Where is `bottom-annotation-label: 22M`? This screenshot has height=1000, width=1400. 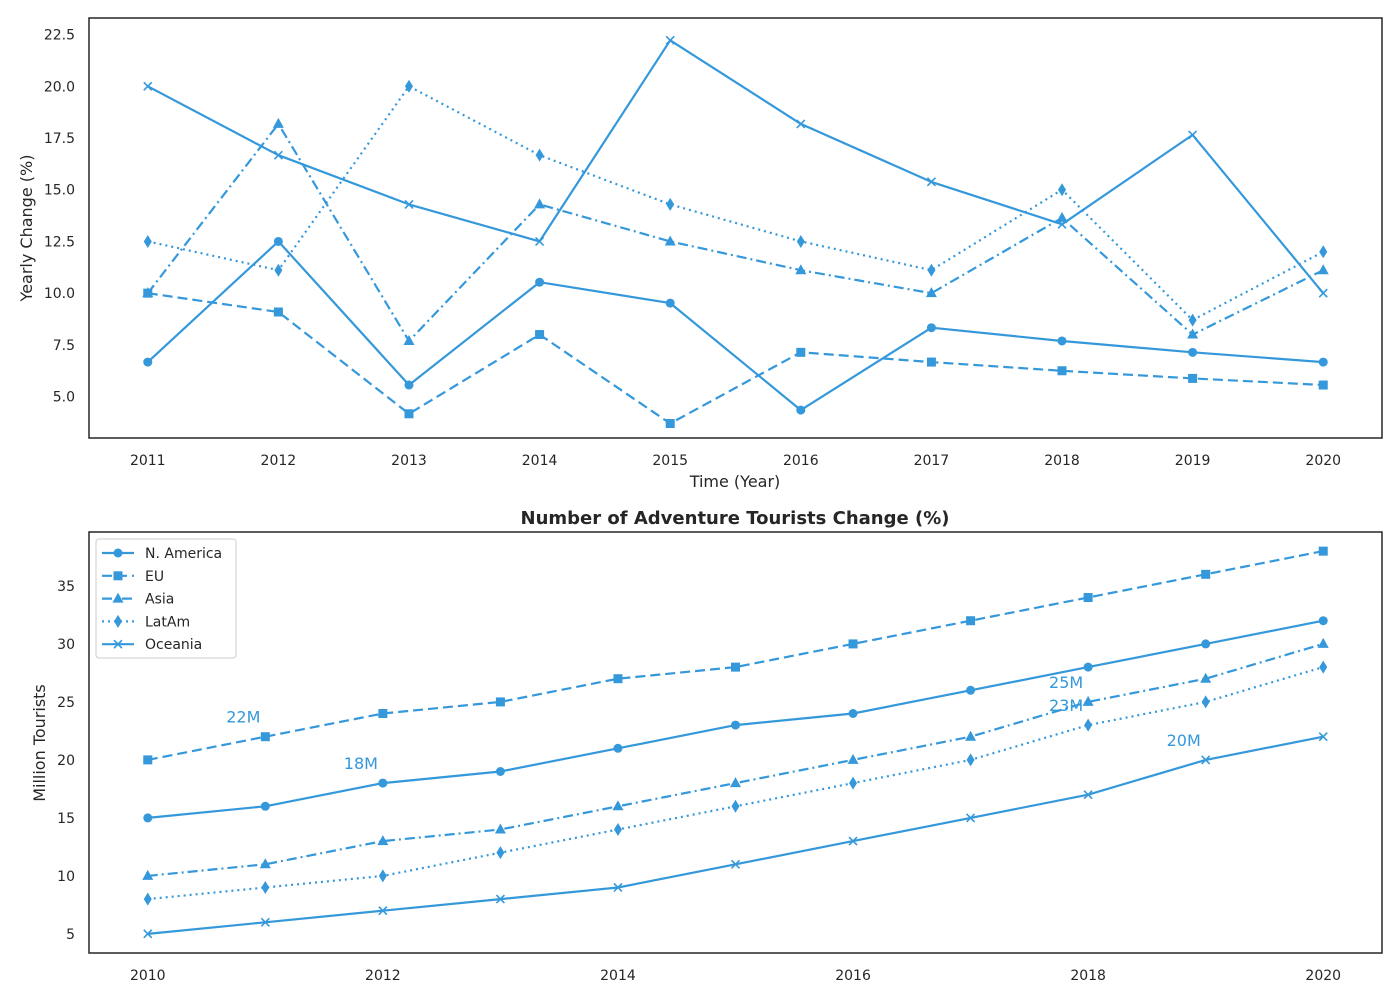
bottom-annotation-label: 22M is located at coordinates (243, 717).